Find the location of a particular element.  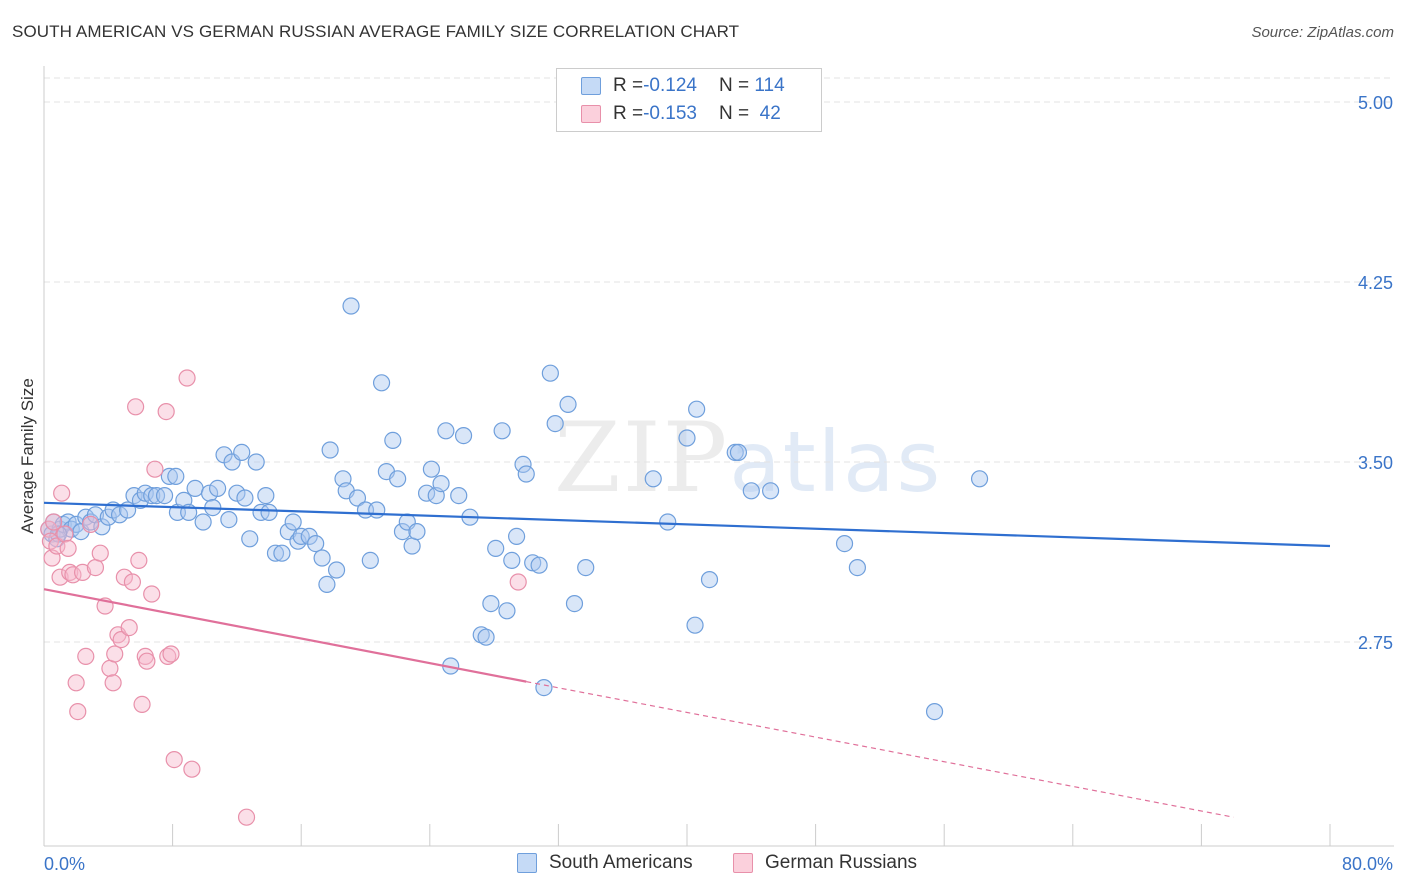

legend-r-value: -0.153 is located at coordinates (670, 113).